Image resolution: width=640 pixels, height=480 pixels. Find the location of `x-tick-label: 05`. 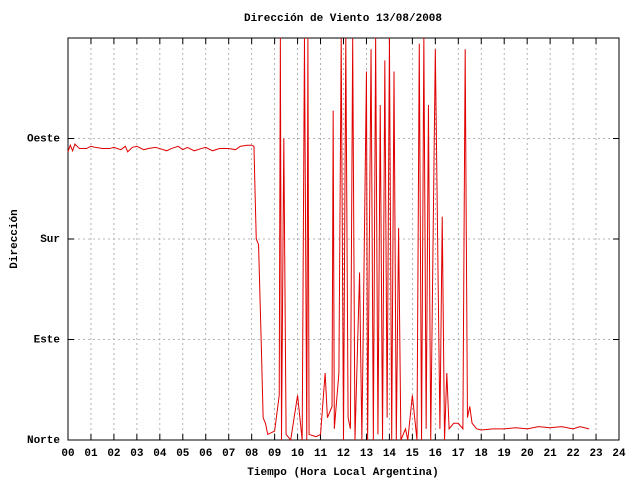

x-tick-label: 05 is located at coordinates (183, 454).